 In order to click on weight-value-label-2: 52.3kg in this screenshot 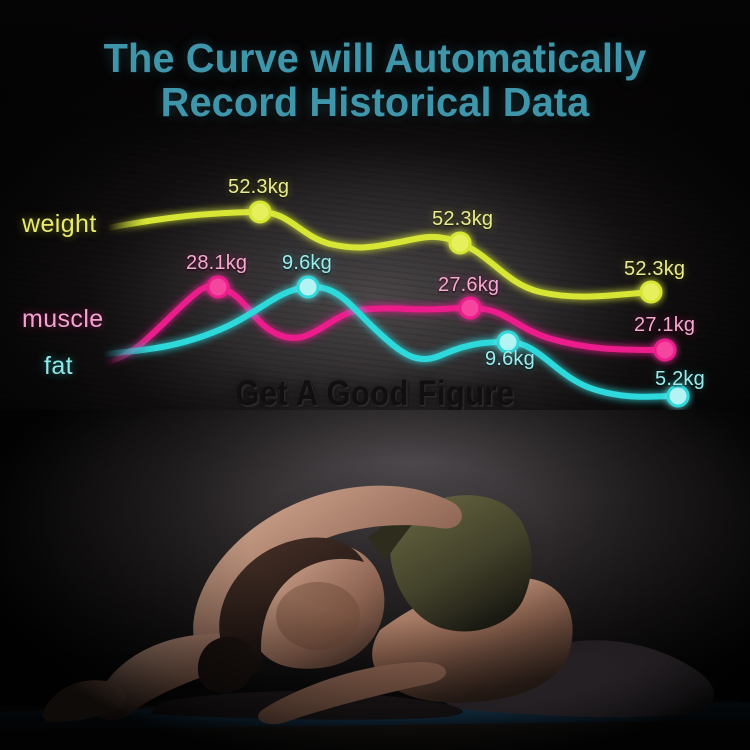, I will do `click(463, 219)`.